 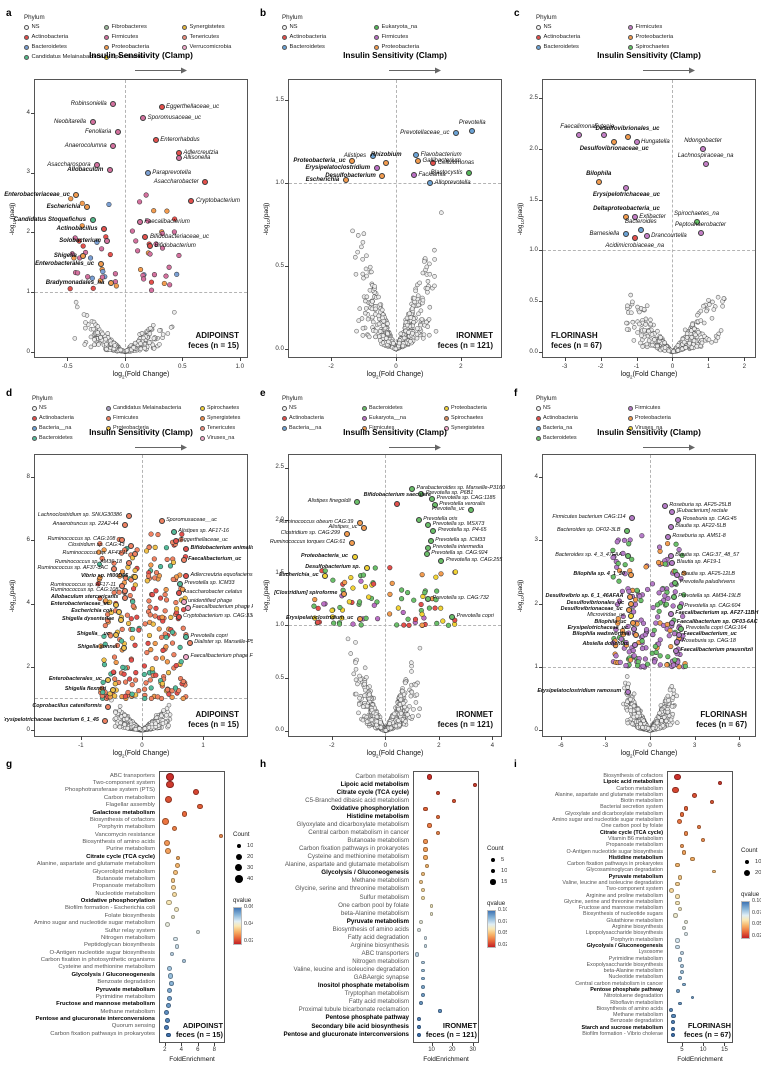 What do you see at coordinates (502, 921) in the screenshot?
I see `qvalue-tick-label: 0.075` at bounding box center [502, 921].